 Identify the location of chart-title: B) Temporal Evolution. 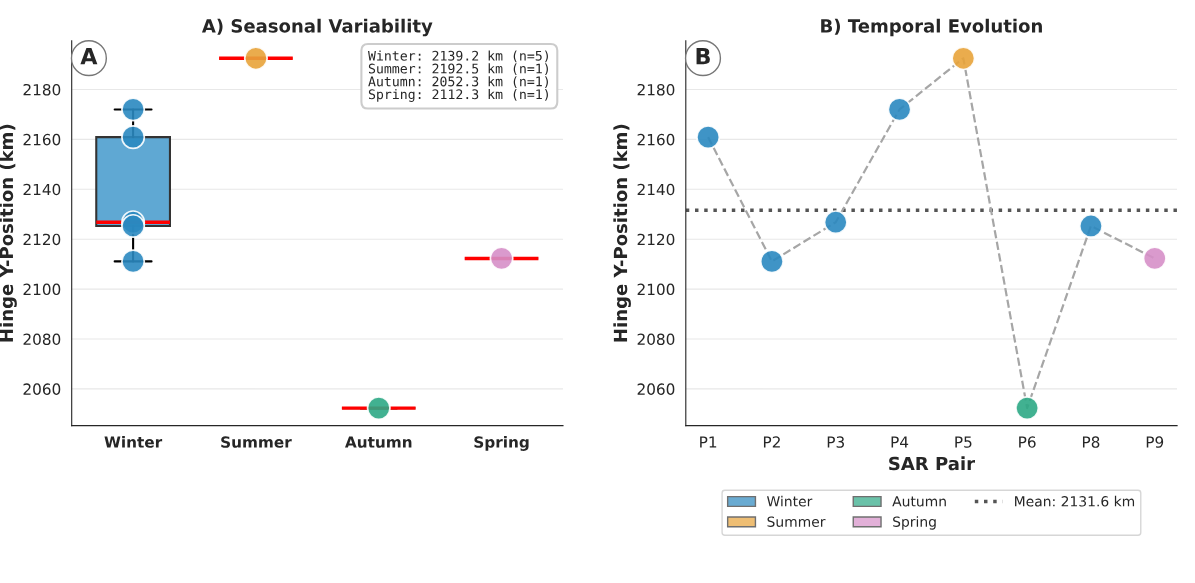
(931, 27).